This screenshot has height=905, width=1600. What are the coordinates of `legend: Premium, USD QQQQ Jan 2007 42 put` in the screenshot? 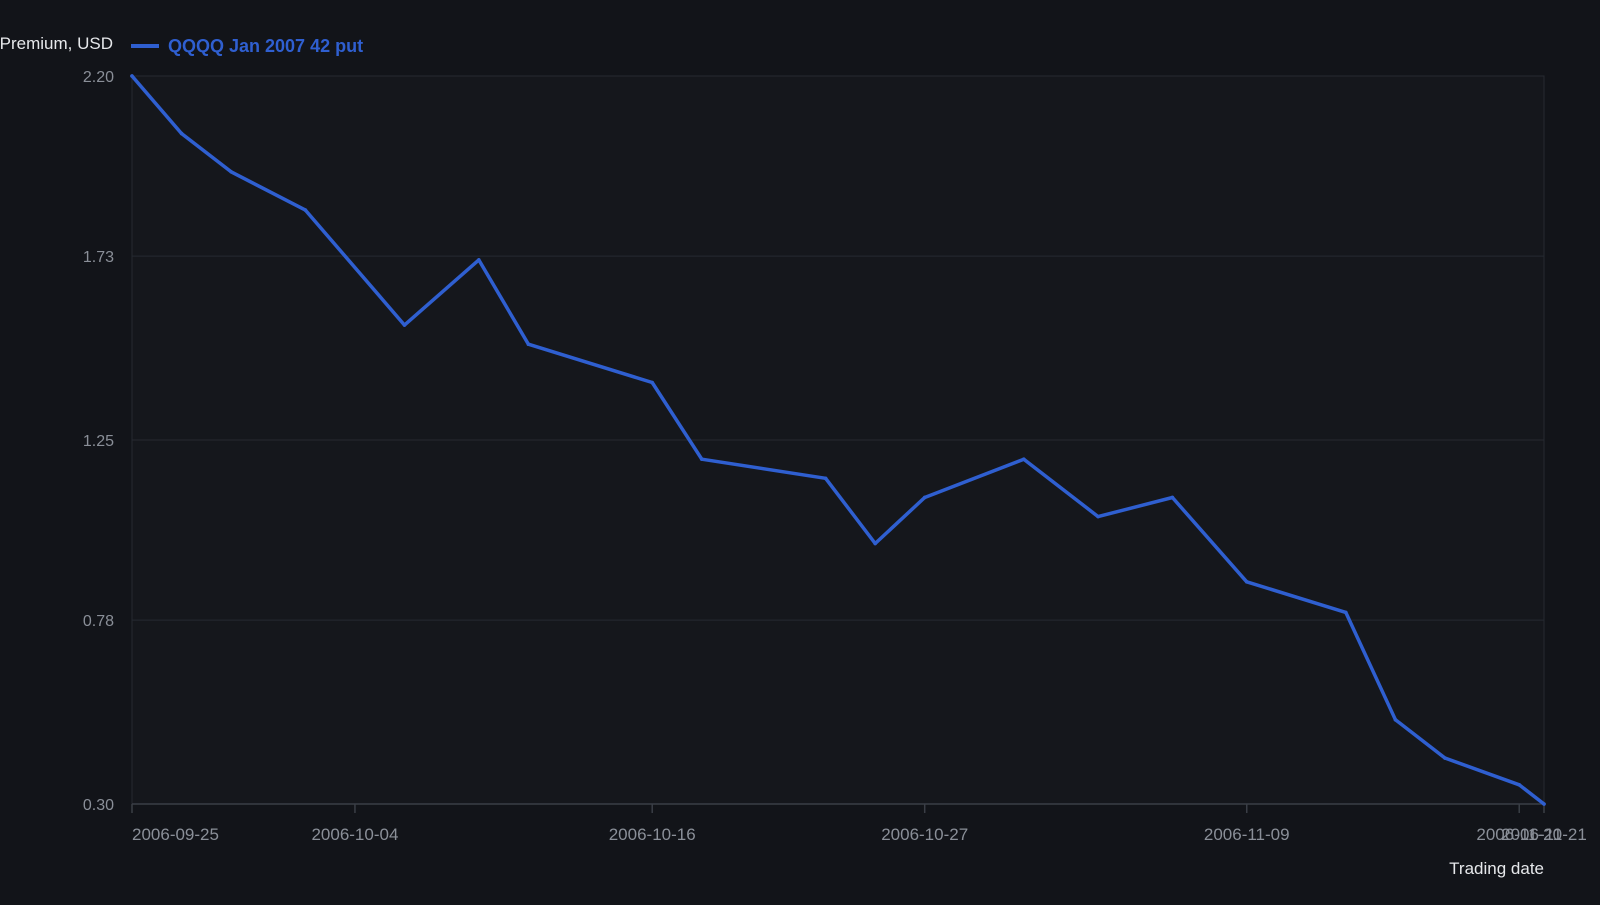 It's located at (181, 45).